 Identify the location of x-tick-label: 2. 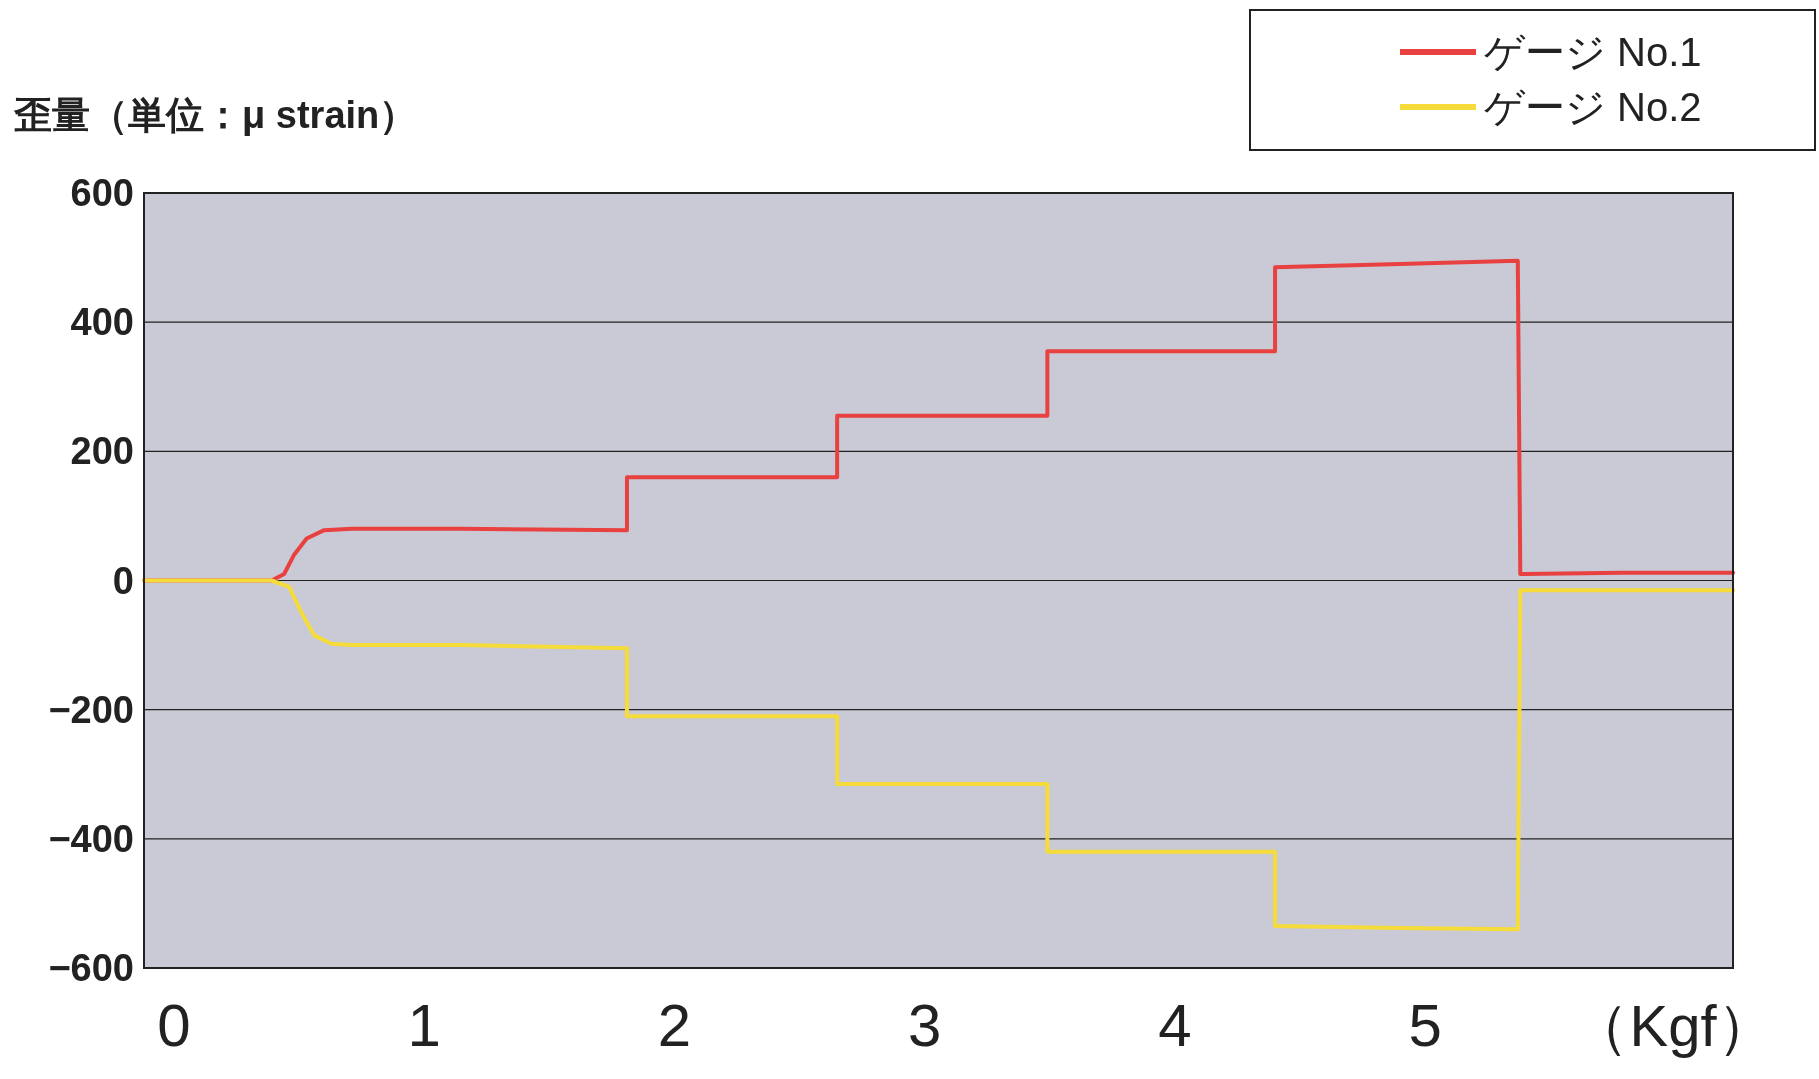
(674, 1025).